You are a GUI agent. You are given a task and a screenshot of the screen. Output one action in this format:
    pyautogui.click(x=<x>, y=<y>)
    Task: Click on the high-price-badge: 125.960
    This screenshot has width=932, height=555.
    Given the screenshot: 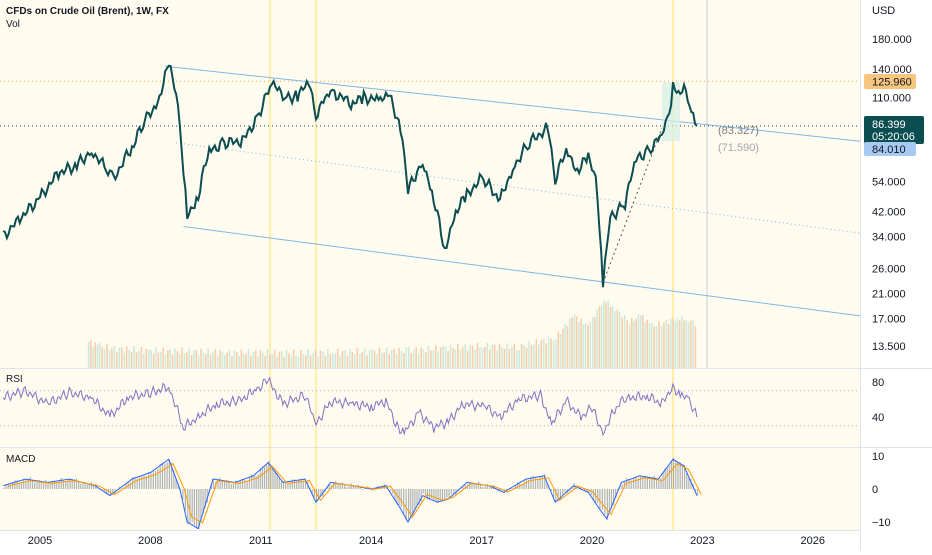 What is the action you would take?
    pyautogui.click(x=890, y=81)
    